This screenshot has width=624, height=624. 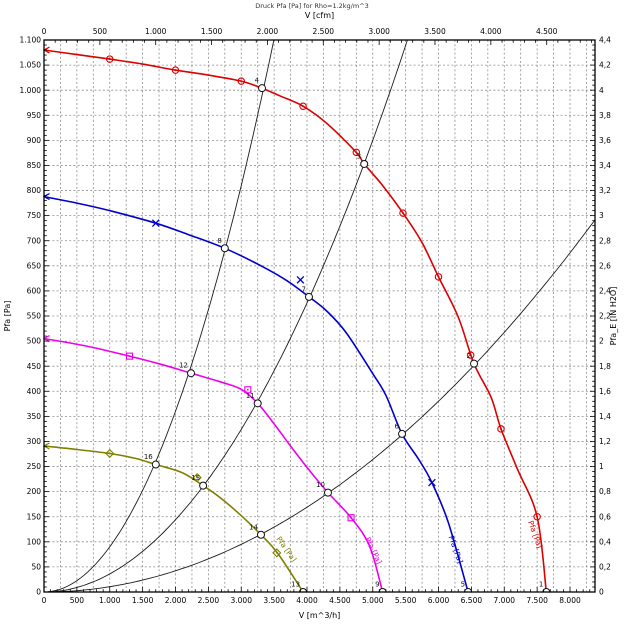 I want to click on bottom-axis-tick-label: 1.000, so click(x=110, y=600).